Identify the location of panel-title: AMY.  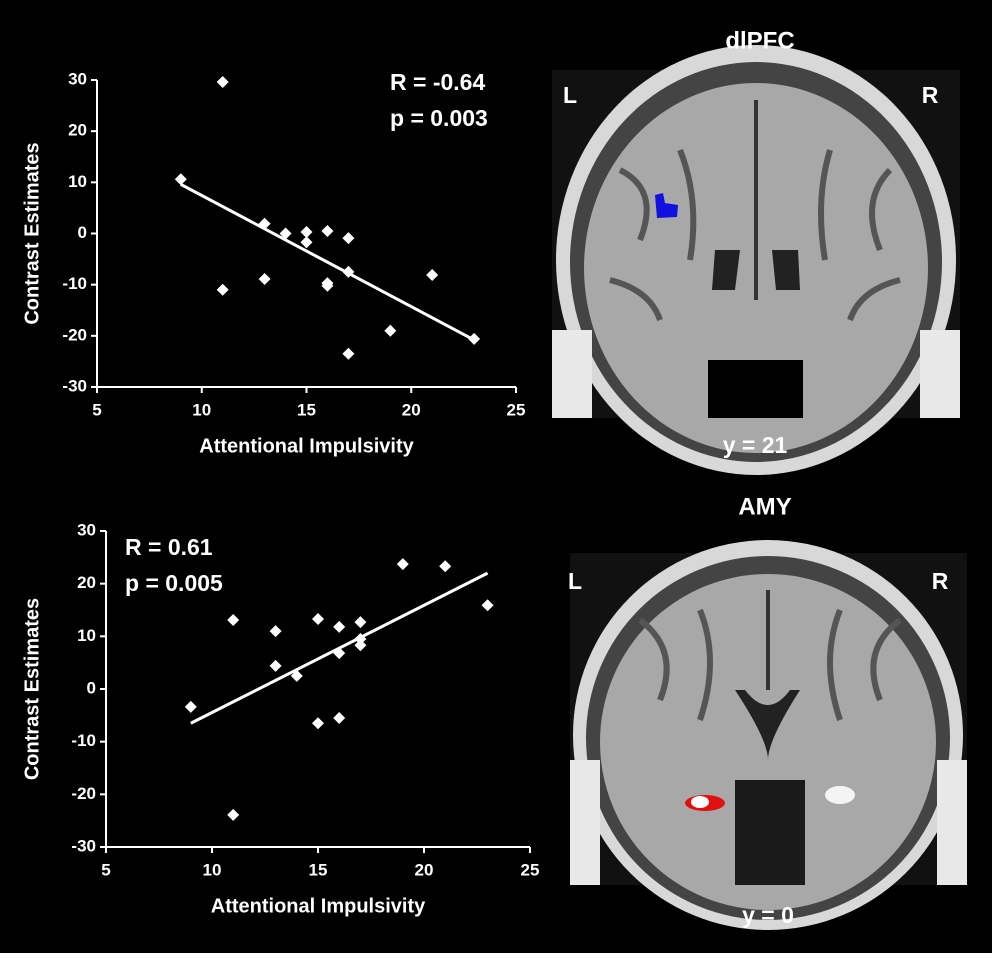
(764, 506).